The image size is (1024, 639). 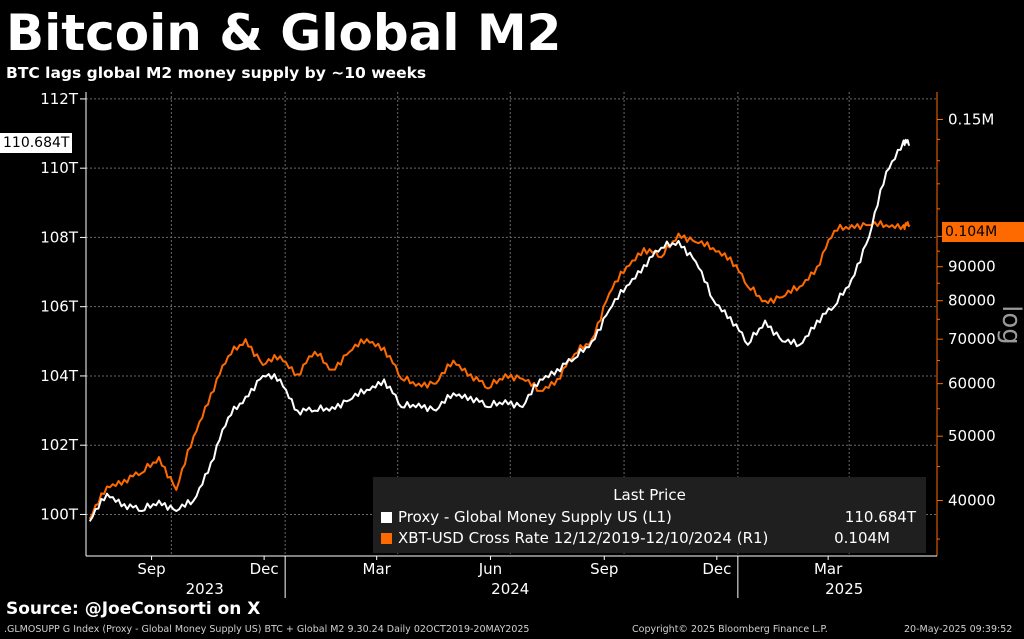 I want to click on legend-title: Last Price, so click(x=649, y=495).